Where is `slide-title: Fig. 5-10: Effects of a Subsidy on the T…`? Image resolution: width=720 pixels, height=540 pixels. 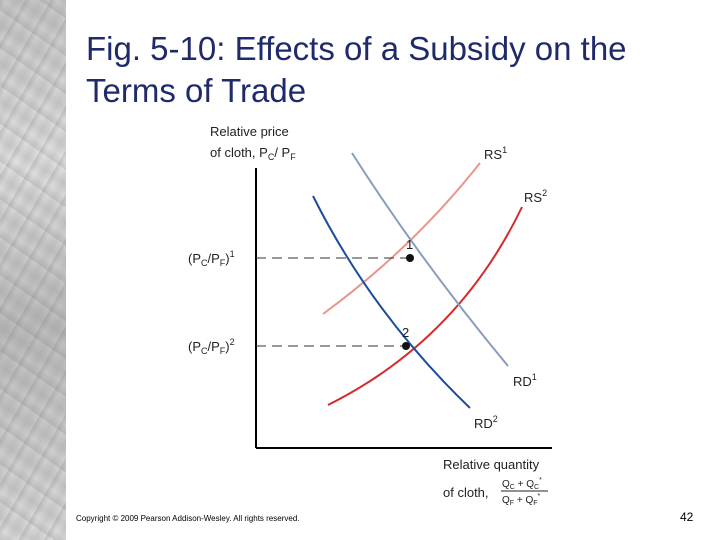 slide-title: Fig. 5-10: Effects of a Subsidy on the T… is located at coordinates (356, 69).